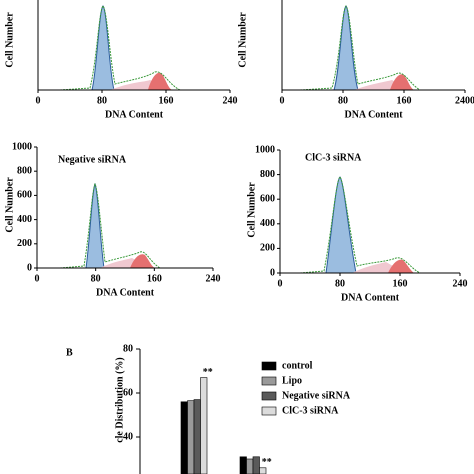  Describe the element at coordinates (119, 400) in the screenshot. I see `y-axis-label: cle Distribution (%)` at that location.